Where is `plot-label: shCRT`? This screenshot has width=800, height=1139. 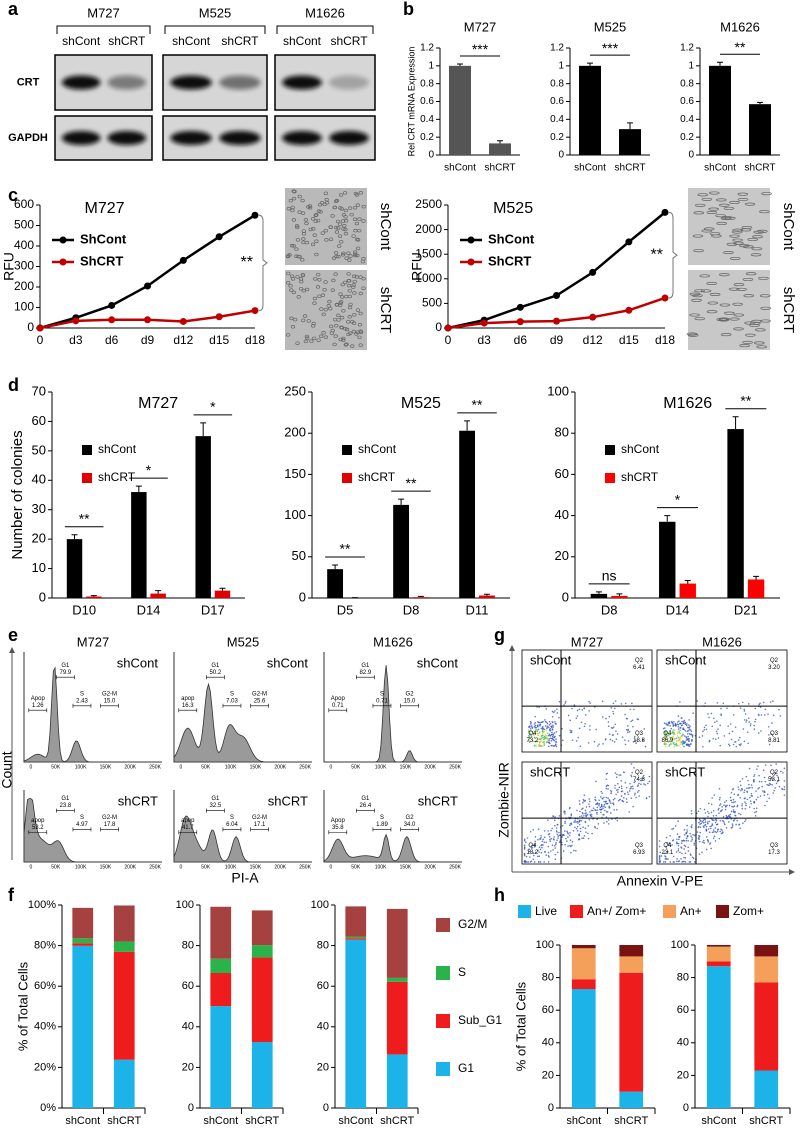
plot-label: shCRT is located at coordinates (288, 800).